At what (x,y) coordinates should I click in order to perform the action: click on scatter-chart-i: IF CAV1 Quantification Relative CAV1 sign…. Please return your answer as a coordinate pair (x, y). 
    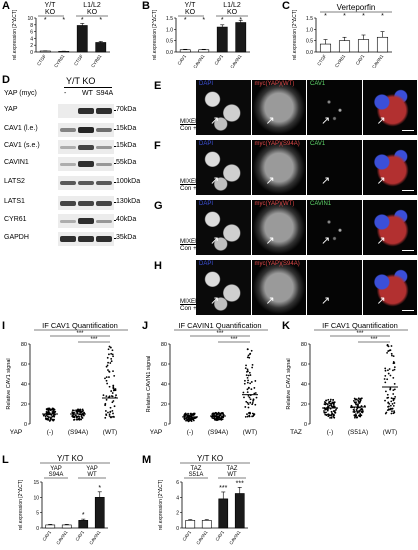
    Looking at the image, I should click on (67, 378).